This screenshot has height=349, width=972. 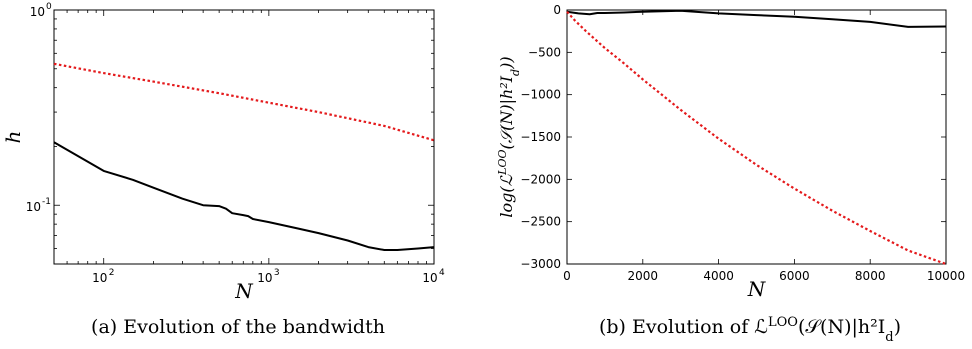 I want to click on series-line-red-dotted-a, so click(x=244, y=102).